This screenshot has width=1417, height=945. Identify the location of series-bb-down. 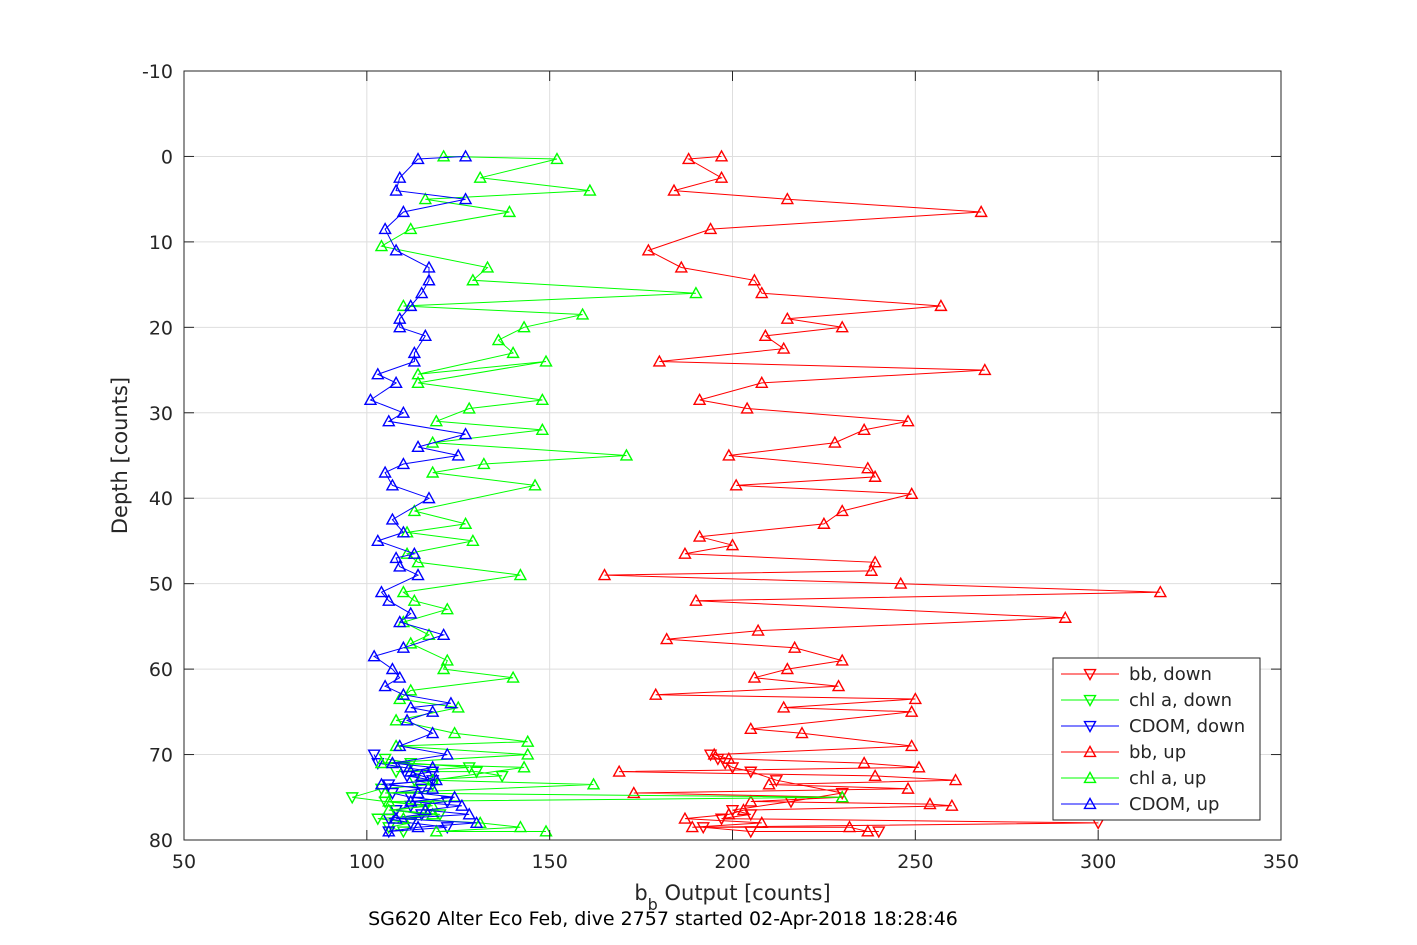
(900, 794).